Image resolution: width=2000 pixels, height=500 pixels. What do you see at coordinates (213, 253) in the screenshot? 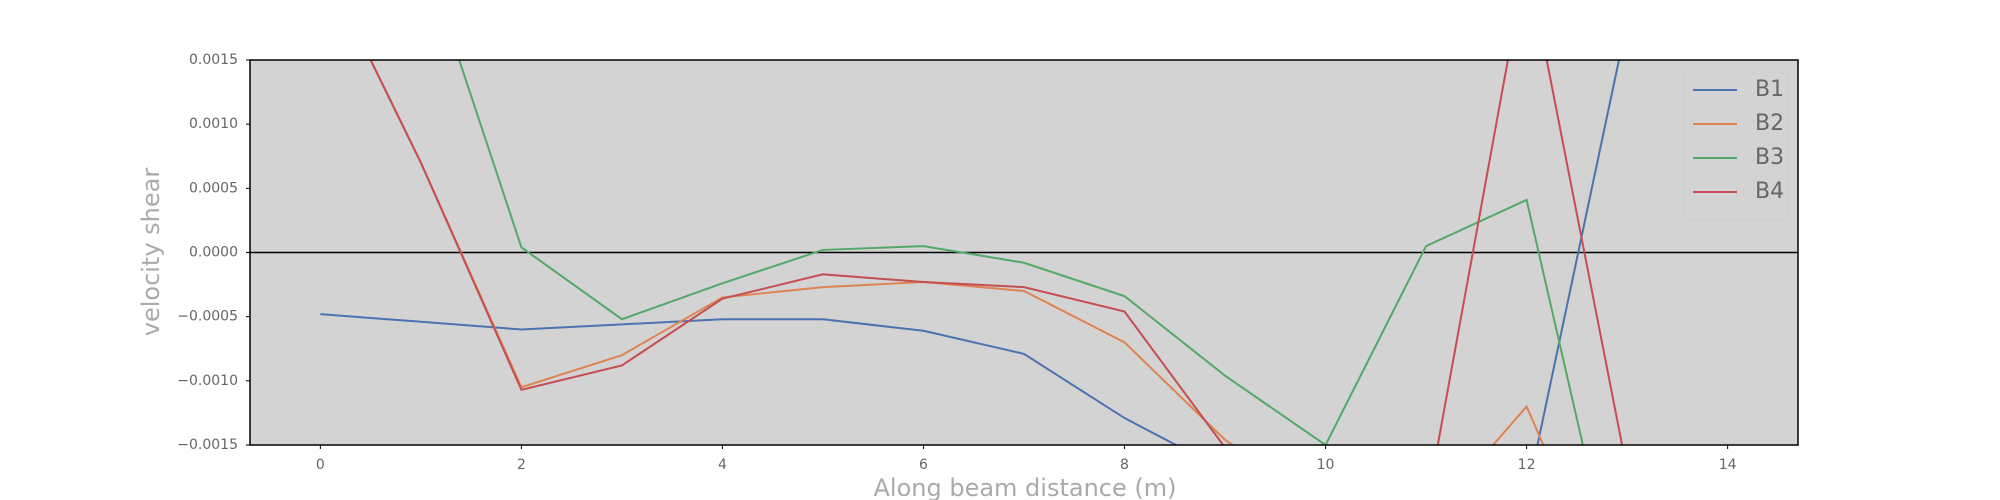
I see `y-tick-label: 0.0000` at bounding box center [213, 253].